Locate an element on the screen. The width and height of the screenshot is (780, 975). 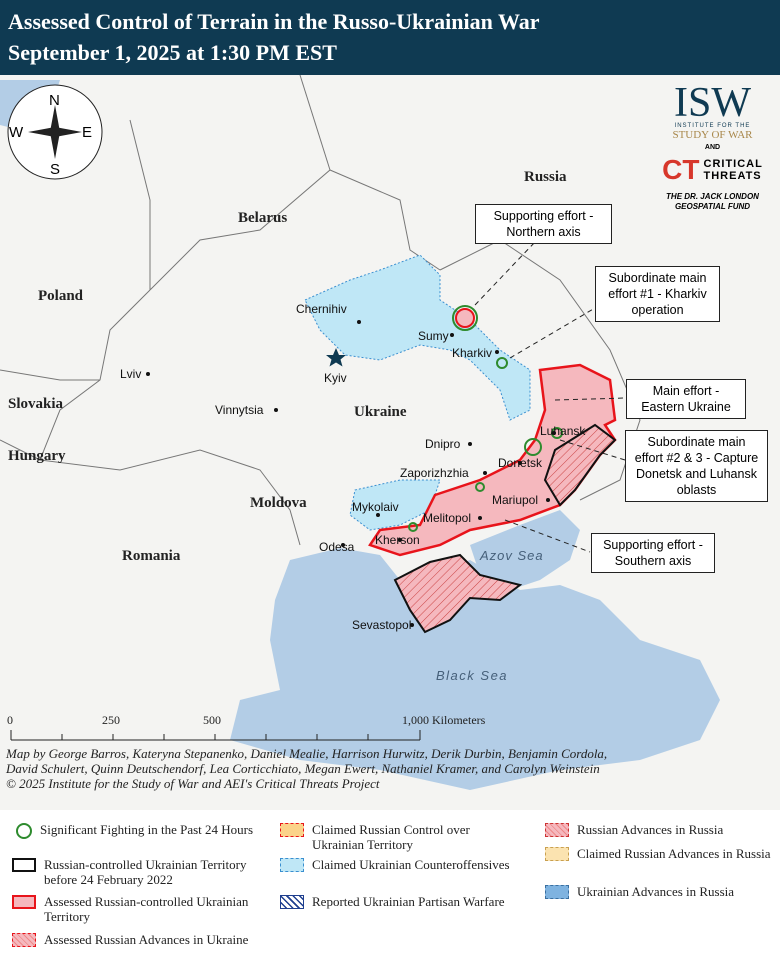
isw-sub2: STUDY OF WAR is located at coordinates (712, 135).